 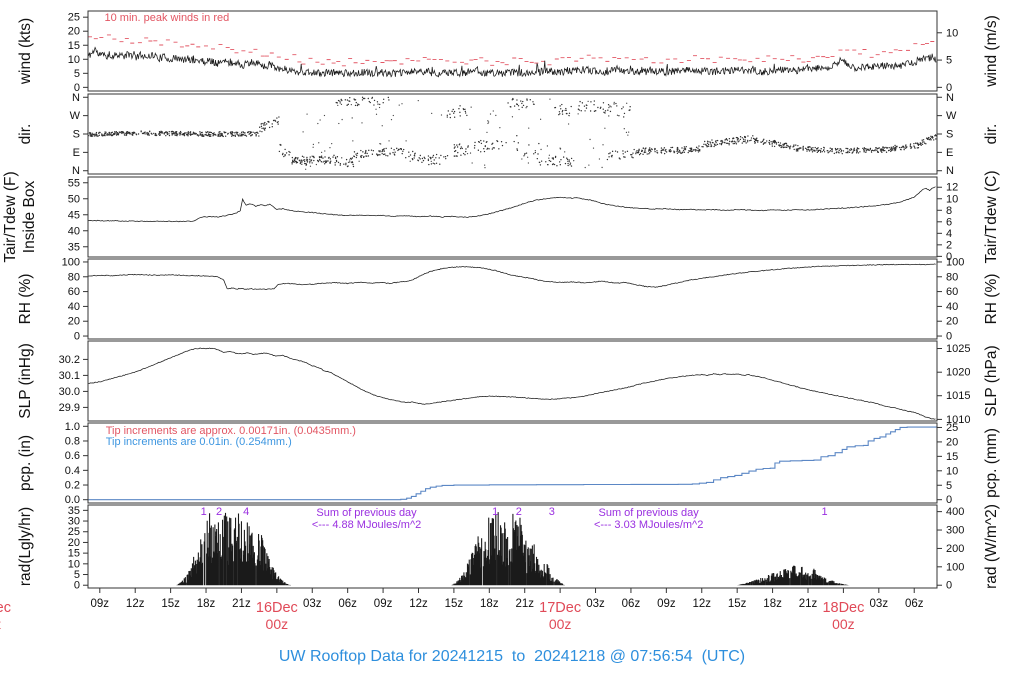 What do you see at coordinates (991, 380) in the screenshot?
I see `axis-label-right: SLP (hPa)` at bounding box center [991, 380].